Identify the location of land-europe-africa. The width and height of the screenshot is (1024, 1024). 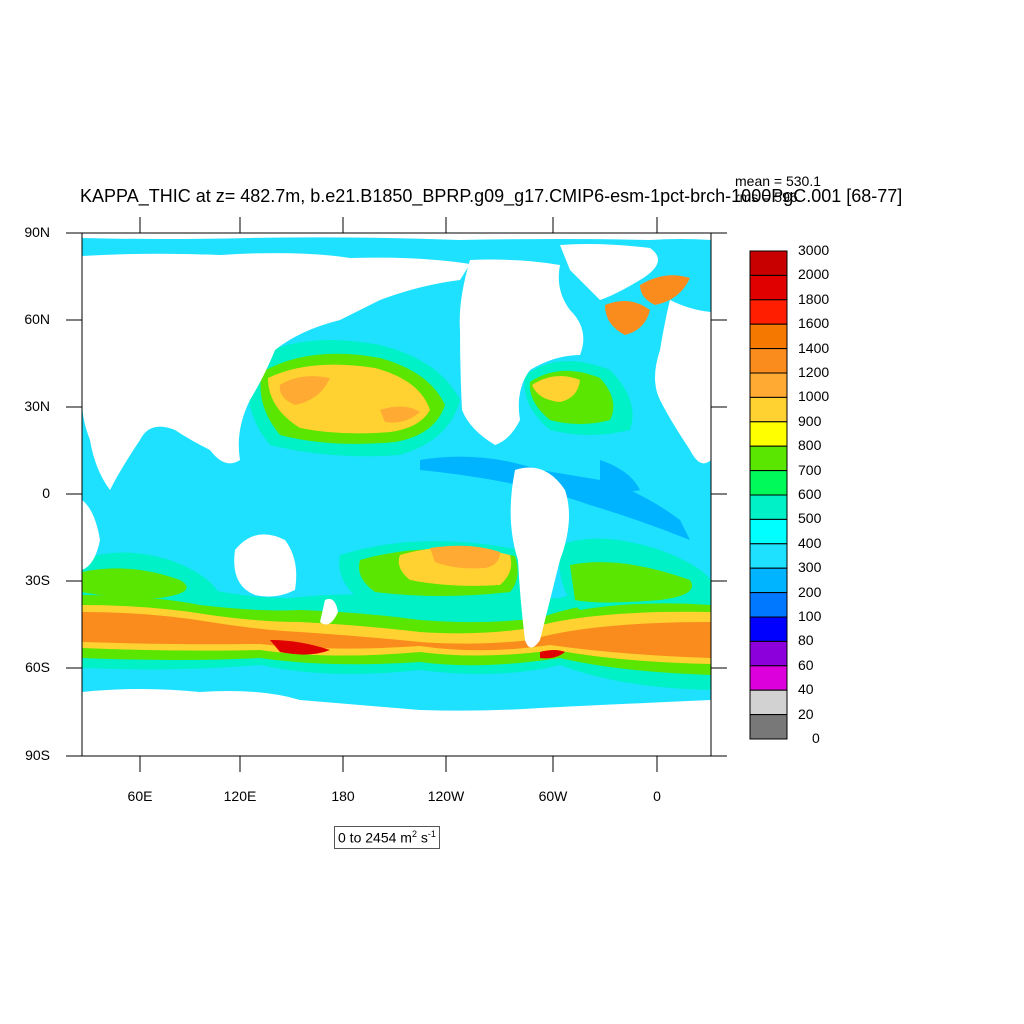
(683, 382).